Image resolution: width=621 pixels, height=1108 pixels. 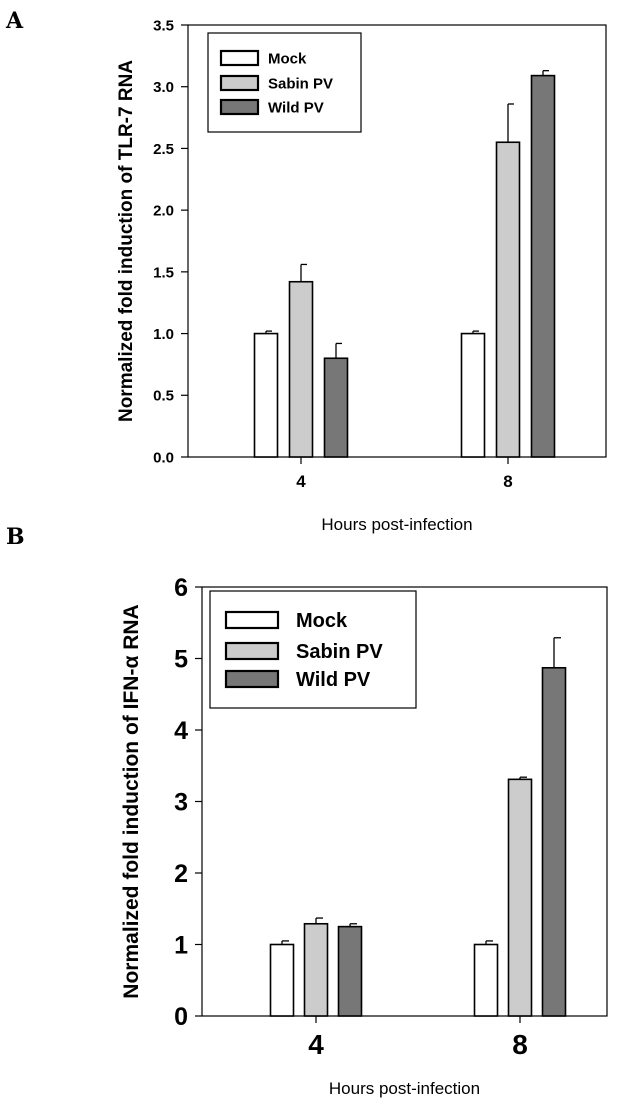 What do you see at coordinates (181, 588) in the screenshot?
I see `chart-b-y-tick-label: 6` at bounding box center [181, 588].